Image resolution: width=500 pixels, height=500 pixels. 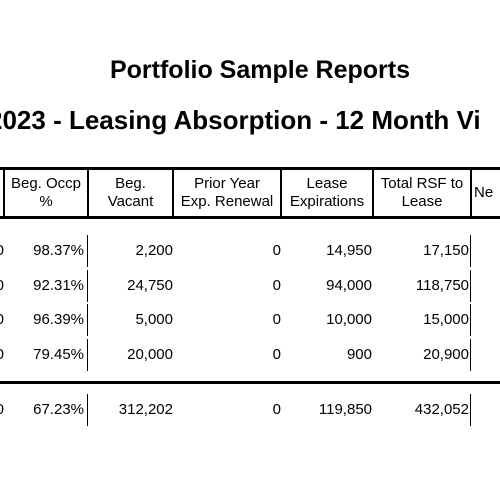 What do you see at coordinates (484, 192) in the screenshot?
I see `column-header-net: Ne` at bounding box center [484, 192].